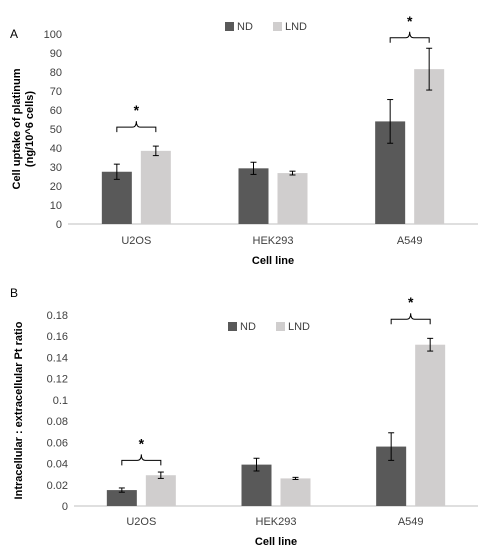 This screenshot has height=550, width=485. Describe the element at coordinates (56, 187) in the screenshot. I see `y-tick-label: 20` at that location.